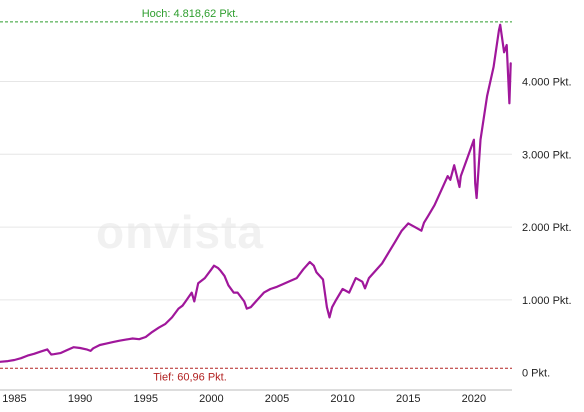 Image resolution: width=584 pixels, height=412 pixels. What do you see at coordinates (547, 155) in the screenshot?
I see `y-tick-label: 3.000 Pkt.` at bounding box center [547, 155].